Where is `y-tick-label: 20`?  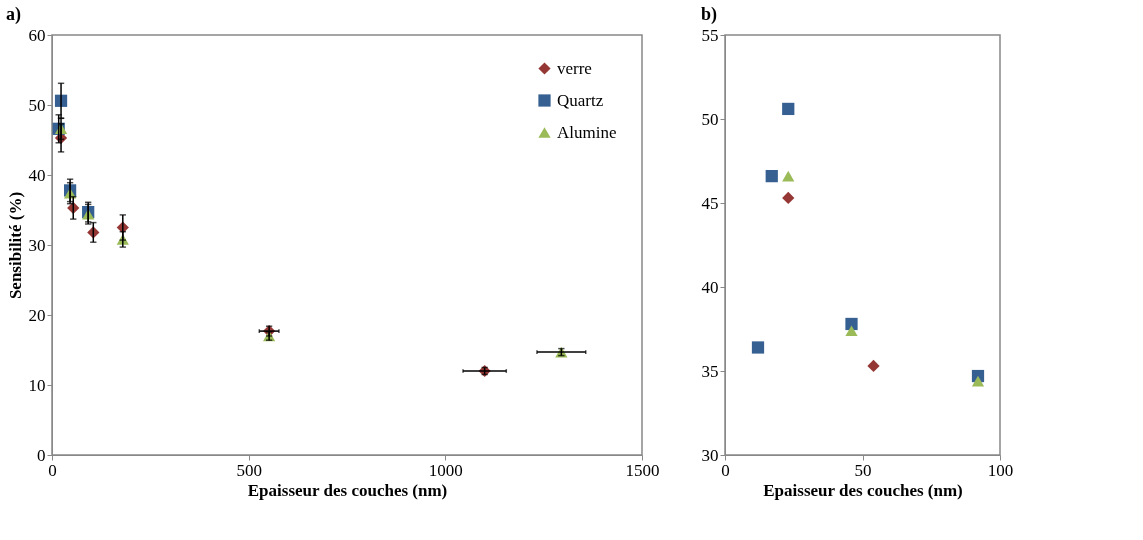 y-tick-label: 20 is located at coordinates (37, 315).